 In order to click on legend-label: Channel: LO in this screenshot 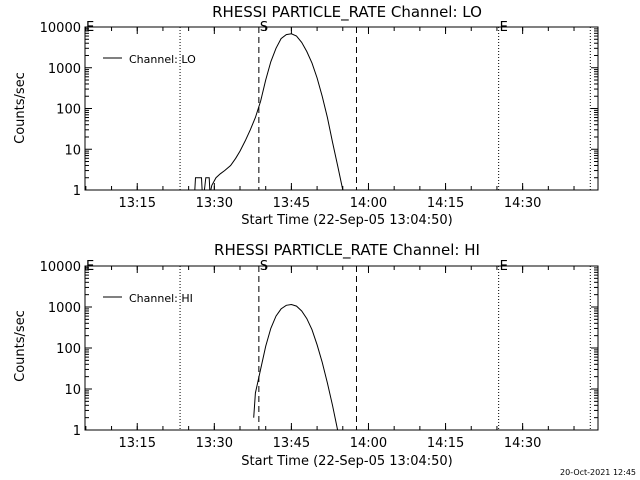, I will do `click(162, 59)`.